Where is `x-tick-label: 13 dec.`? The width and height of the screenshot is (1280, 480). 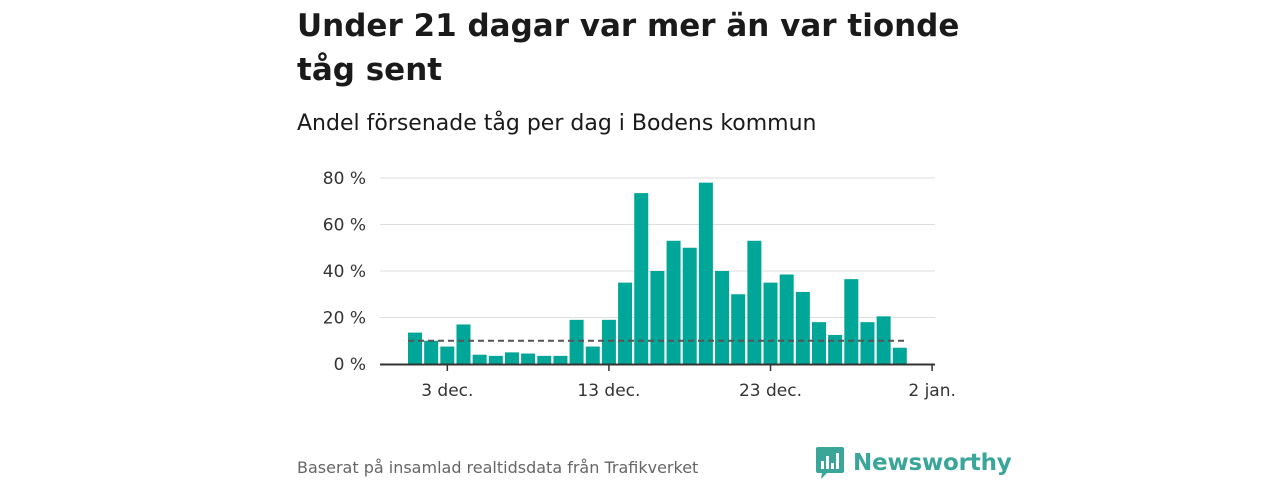
x-tick-label: 13 dec. is located at coordinates (608, 391).